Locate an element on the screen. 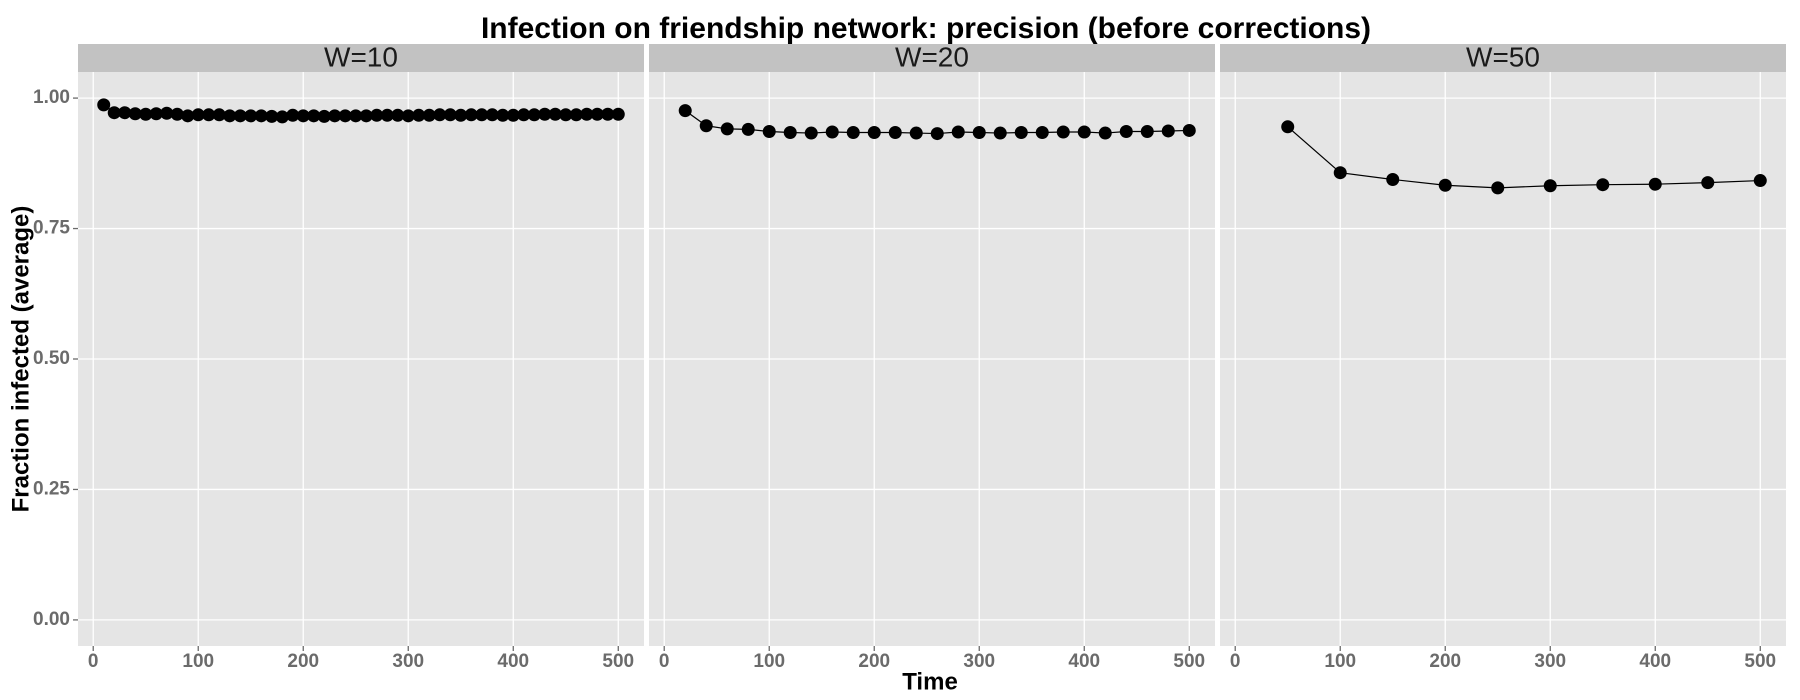 The image size is (1800, 700). strip-label: W=20 is located at coordinates (932, 56).